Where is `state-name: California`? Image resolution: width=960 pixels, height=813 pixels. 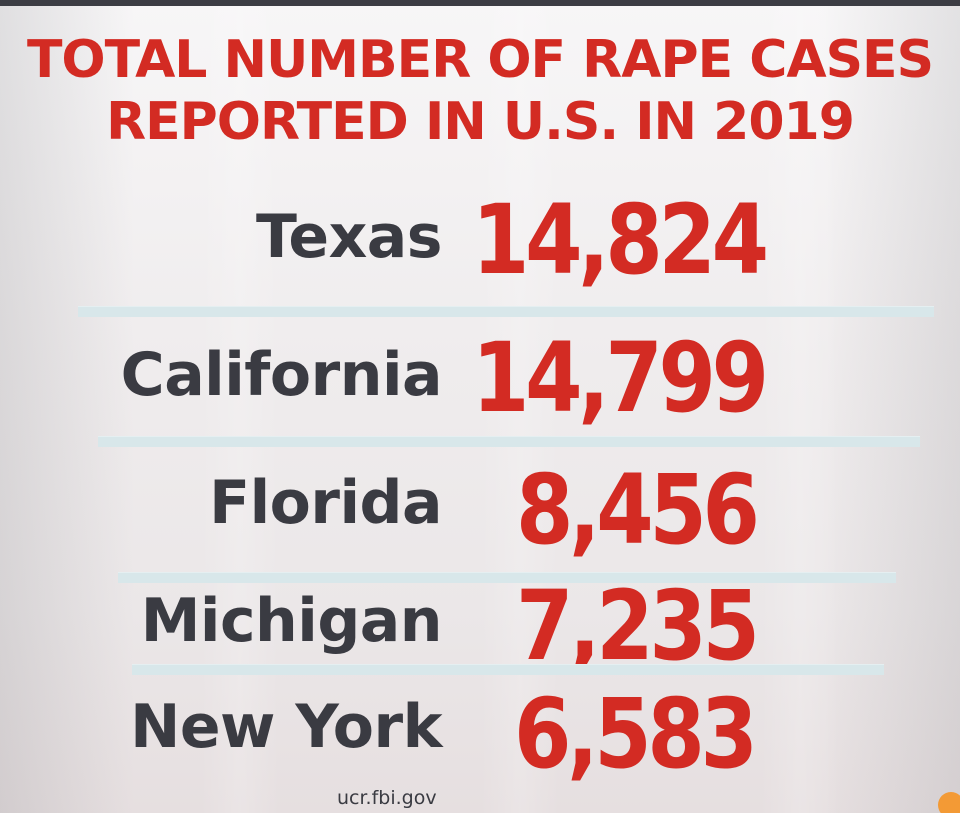
state-name: California is located at coordinates (281, 375).